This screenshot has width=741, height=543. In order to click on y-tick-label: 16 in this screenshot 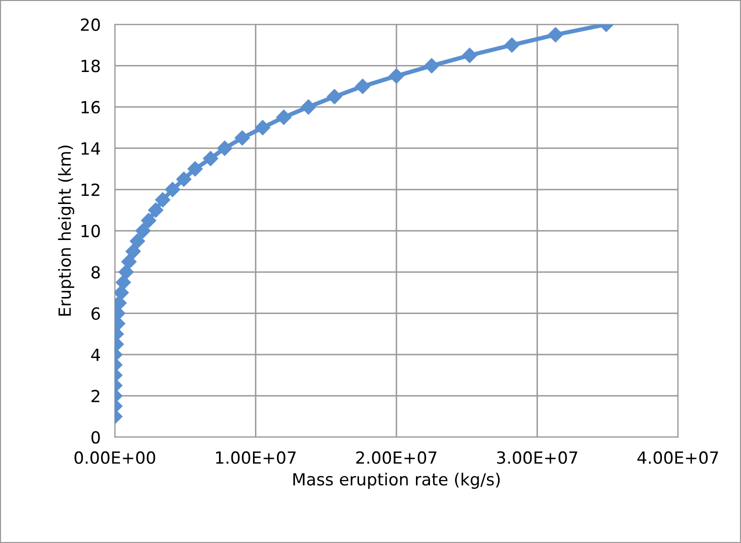, I will do `click(91, 107)`.